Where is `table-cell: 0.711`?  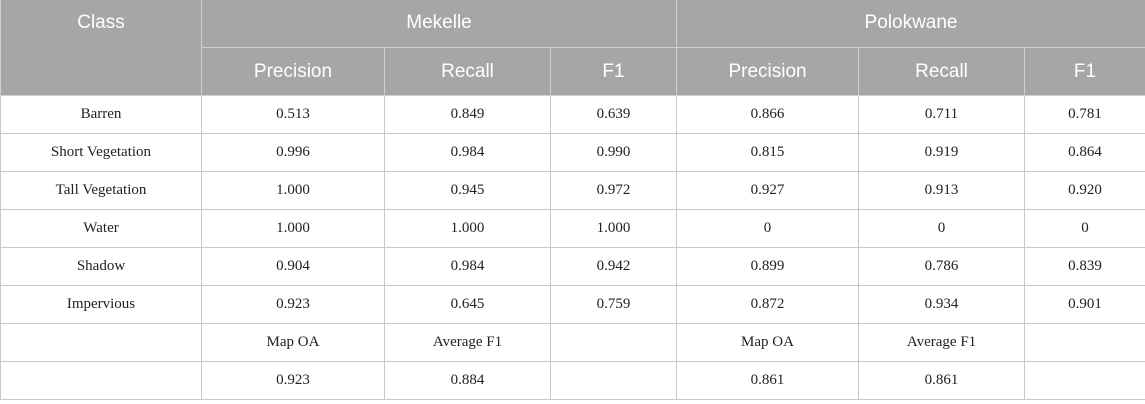 table-cell: 0.711 is located at coordinates (942, 114).